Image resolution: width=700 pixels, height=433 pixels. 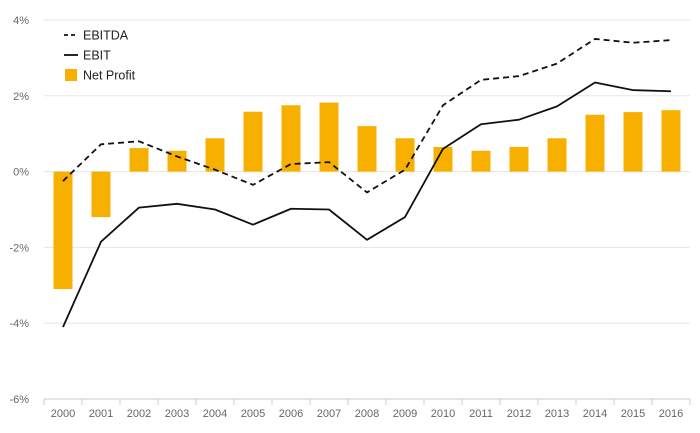 I want to click on y-tick-label: -6%, so click(x=19, y=400).